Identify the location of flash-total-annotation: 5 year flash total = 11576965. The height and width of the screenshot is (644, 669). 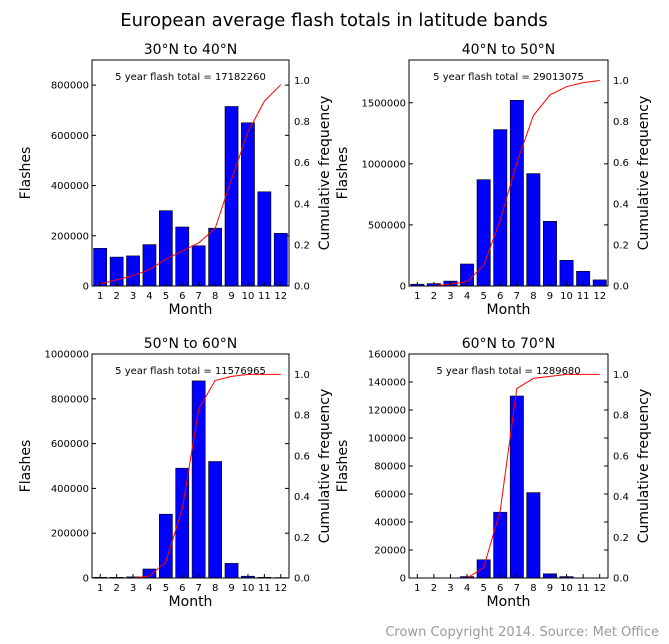
(190, 371).